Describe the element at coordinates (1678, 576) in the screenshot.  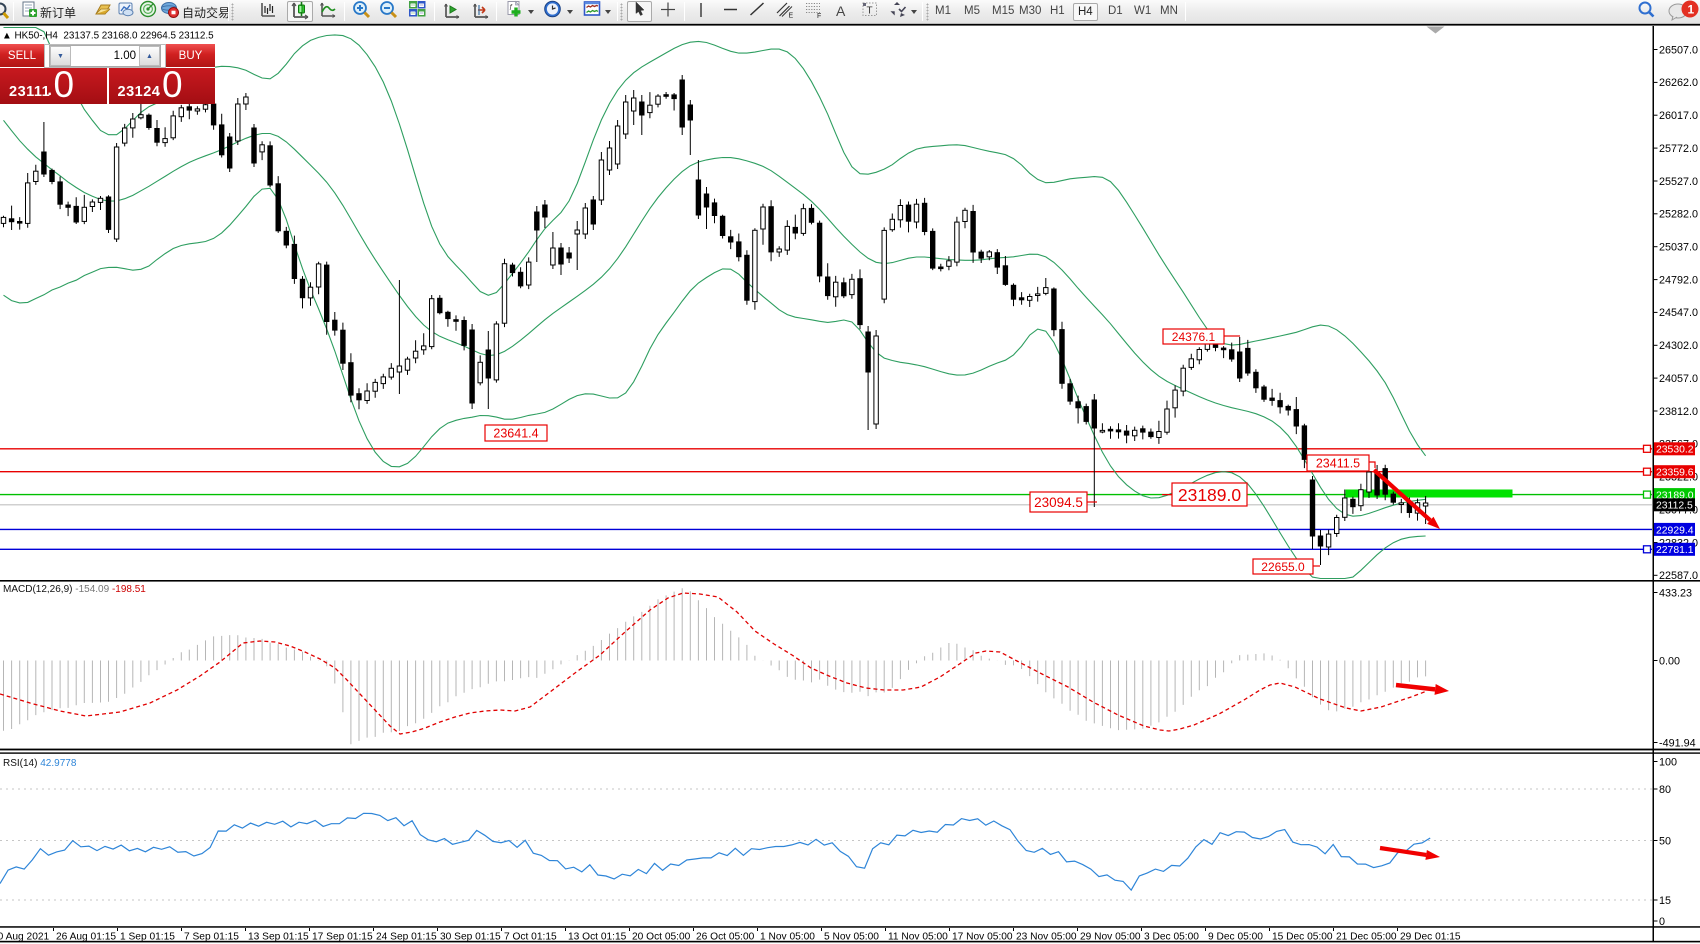
I see `svg-text: 22587.0` at that location.